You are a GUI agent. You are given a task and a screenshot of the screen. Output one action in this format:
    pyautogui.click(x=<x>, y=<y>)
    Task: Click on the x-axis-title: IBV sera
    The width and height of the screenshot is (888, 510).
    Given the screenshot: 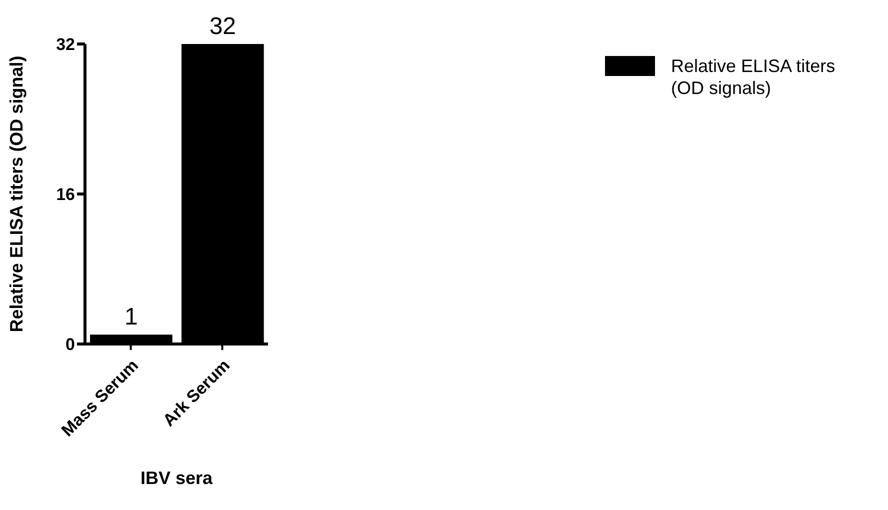 What is the action you would take?
    pyautogui.click(x=177, y=478)
    